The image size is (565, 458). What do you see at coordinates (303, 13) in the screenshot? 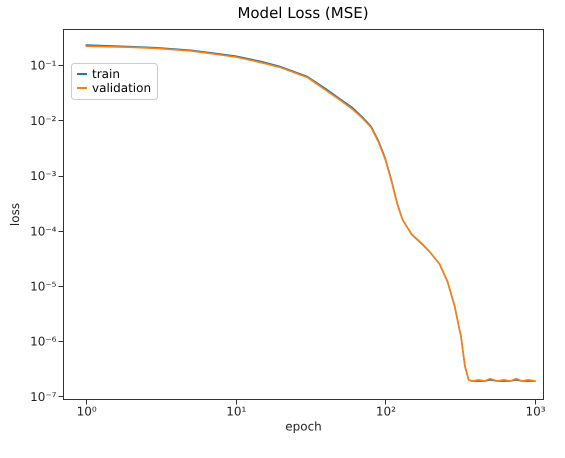
I see `chart-title: Model Loss (MSE)` at bounding box center [303, 13].